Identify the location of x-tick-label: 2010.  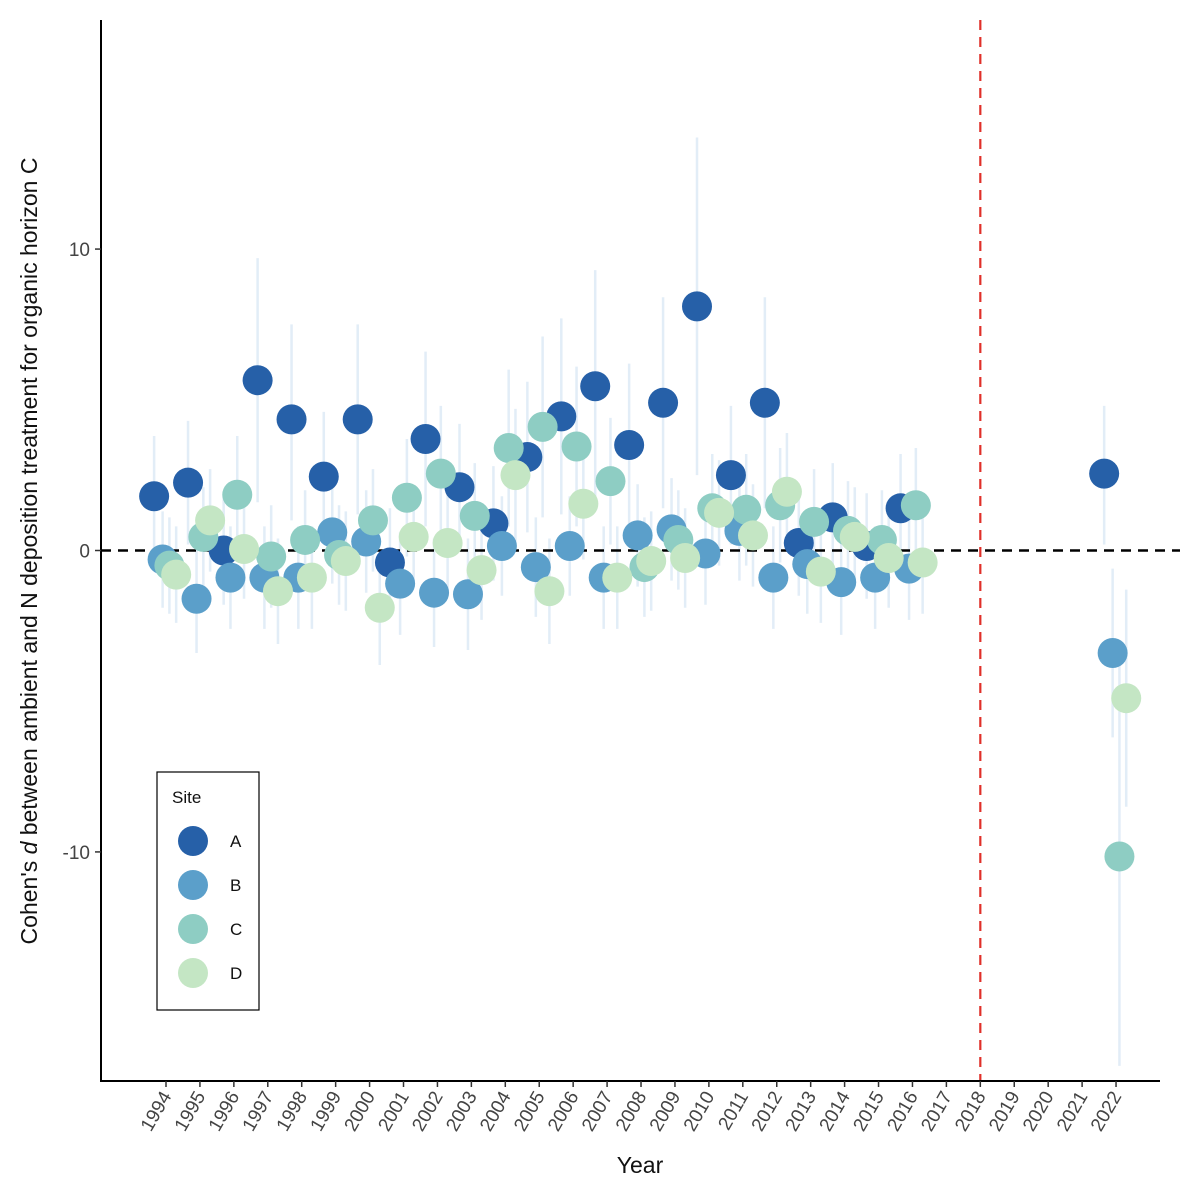
(699, 1111).